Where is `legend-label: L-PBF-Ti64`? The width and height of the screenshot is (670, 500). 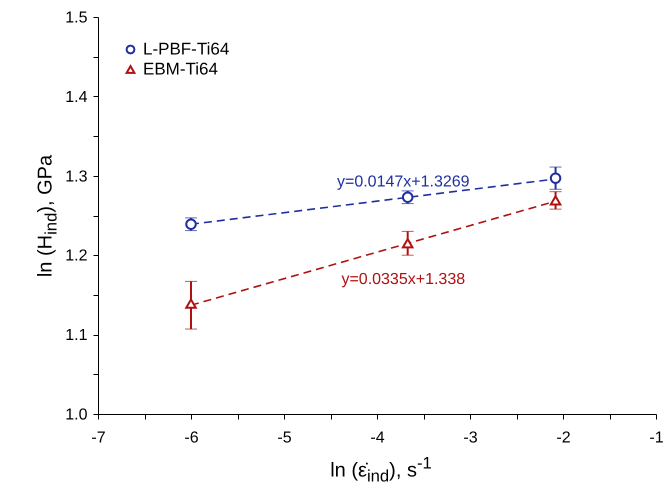 legend-label: L-PBF-Ti64 is located at coordinates (186, 49).